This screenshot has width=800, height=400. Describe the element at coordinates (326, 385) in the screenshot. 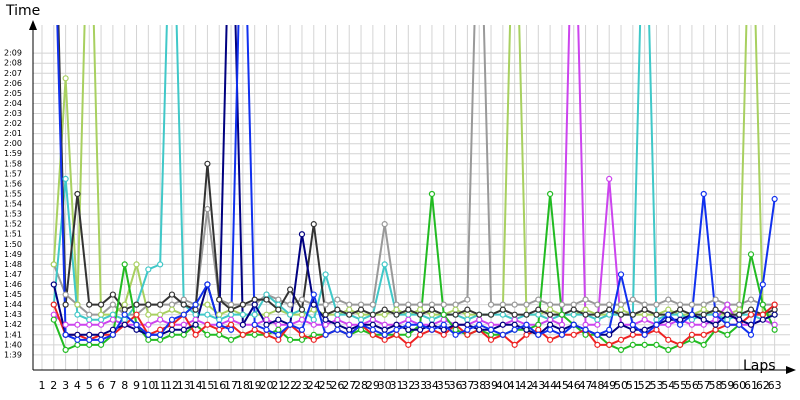

I see `x-tick-label: 25` at that location.